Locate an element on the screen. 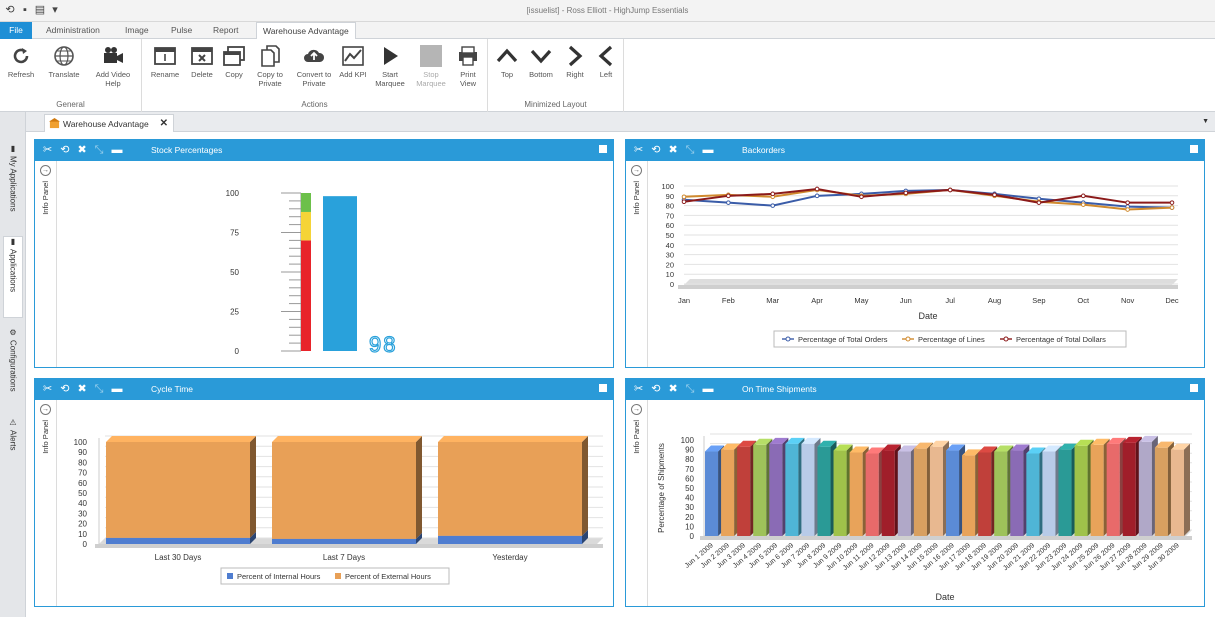 This screenshot has height=617, width=1215. copy-button: Copy is located at coordinates (234, 61).